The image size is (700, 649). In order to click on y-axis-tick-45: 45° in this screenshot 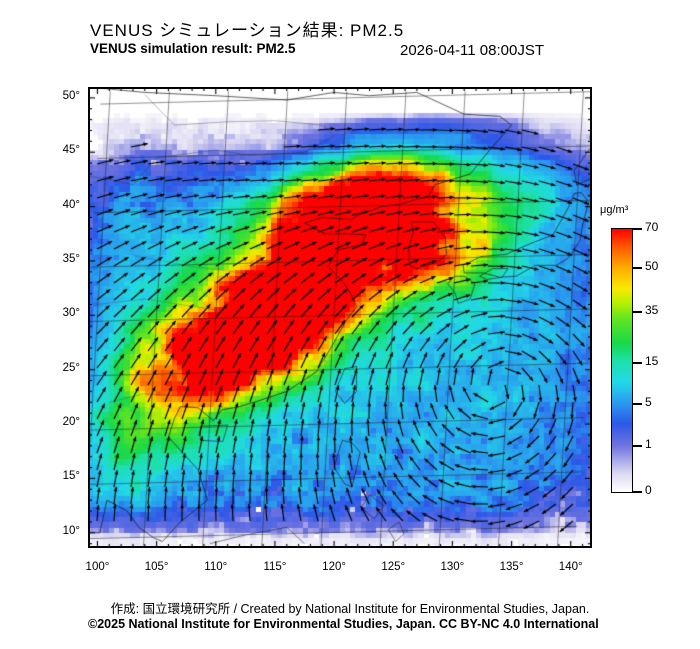, I will do `click(71, 150)`.